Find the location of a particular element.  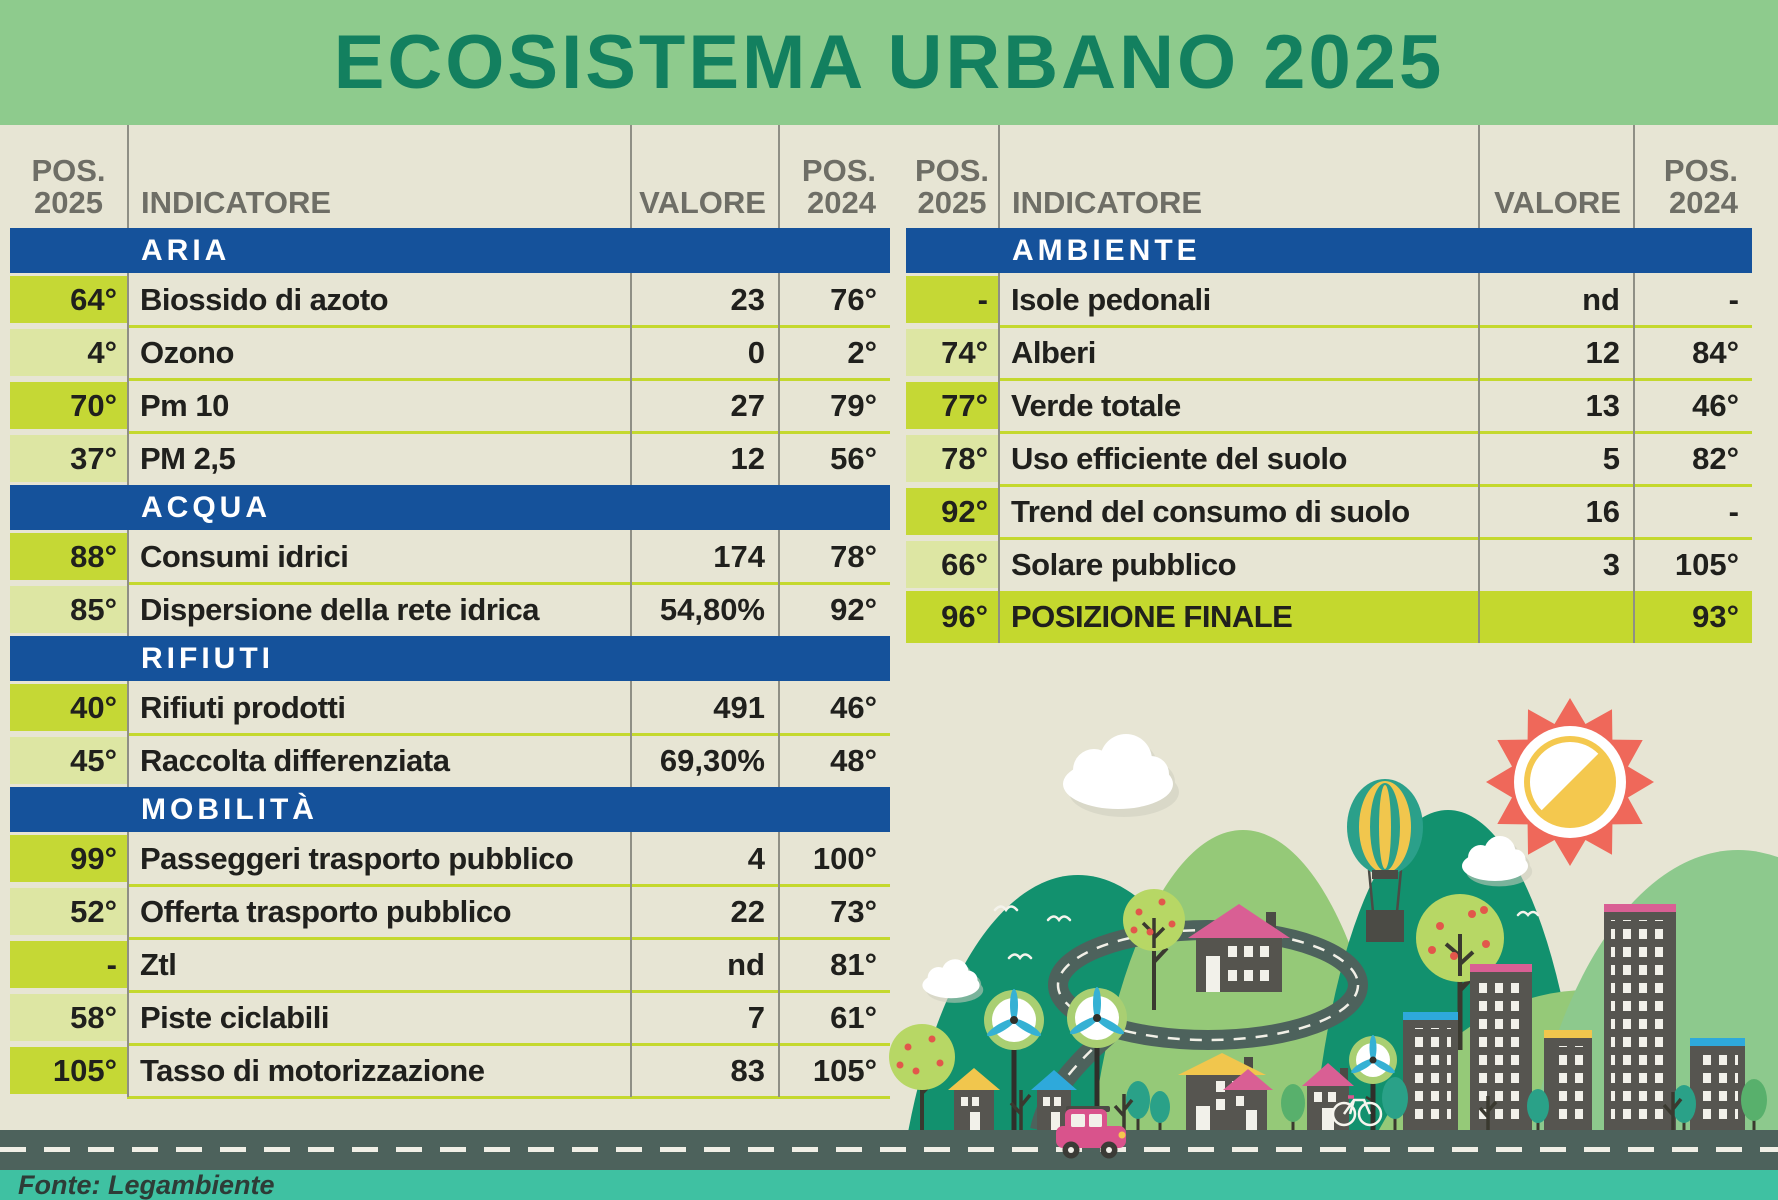

skyscraper-icon is located at coordinates (1574, 1017).